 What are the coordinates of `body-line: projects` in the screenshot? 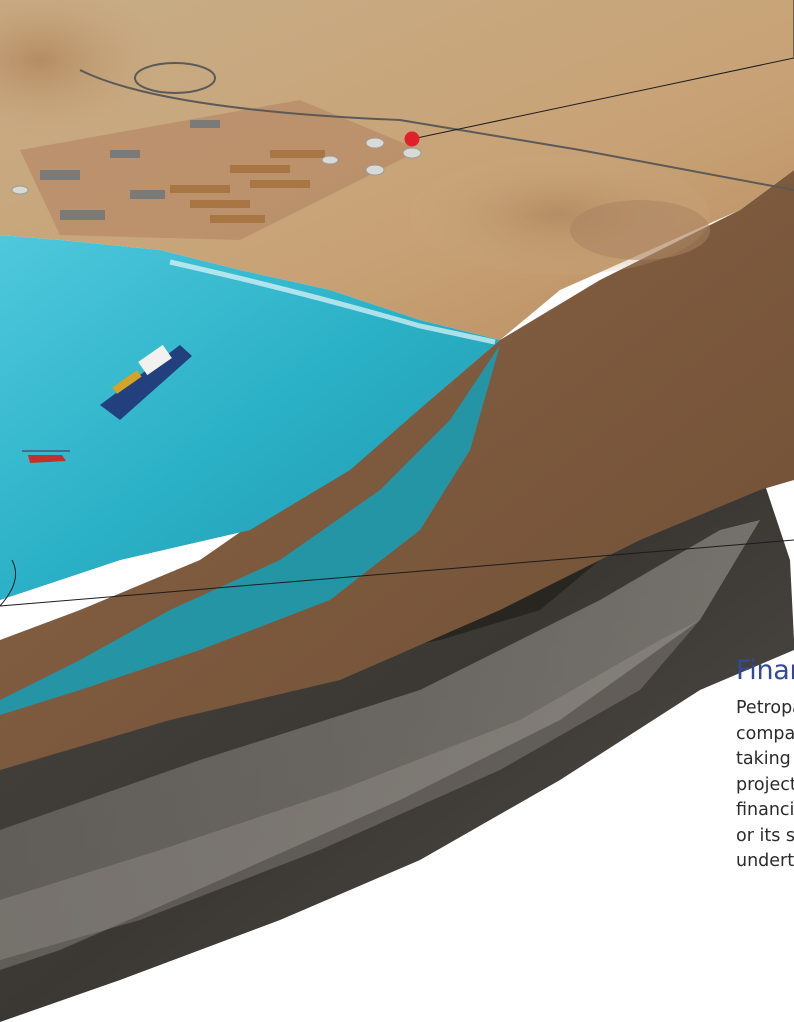 It's located at (765, 784).